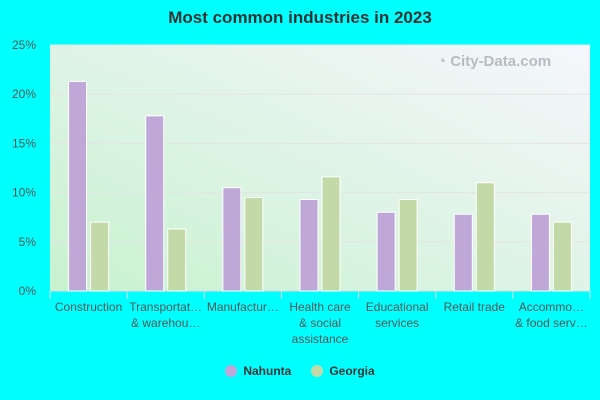 The height and width of the screenshot is (400, 600). What do you see at coordinates (300, 17) in the screenshot?
I see `chart-title: Most common industries in 2023` at bounding box center [300, 17].